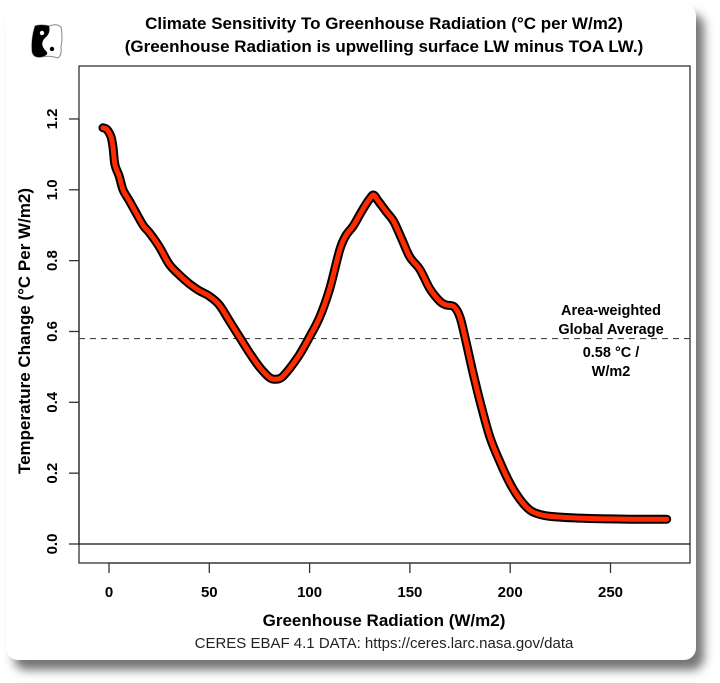 Image resolution: width=720 pixels, height=683 pixels. What do you see at coordinates (52, 473) in the screenshot?
I see `y-tick-label: 0.2` at bounding box center [52, 473].